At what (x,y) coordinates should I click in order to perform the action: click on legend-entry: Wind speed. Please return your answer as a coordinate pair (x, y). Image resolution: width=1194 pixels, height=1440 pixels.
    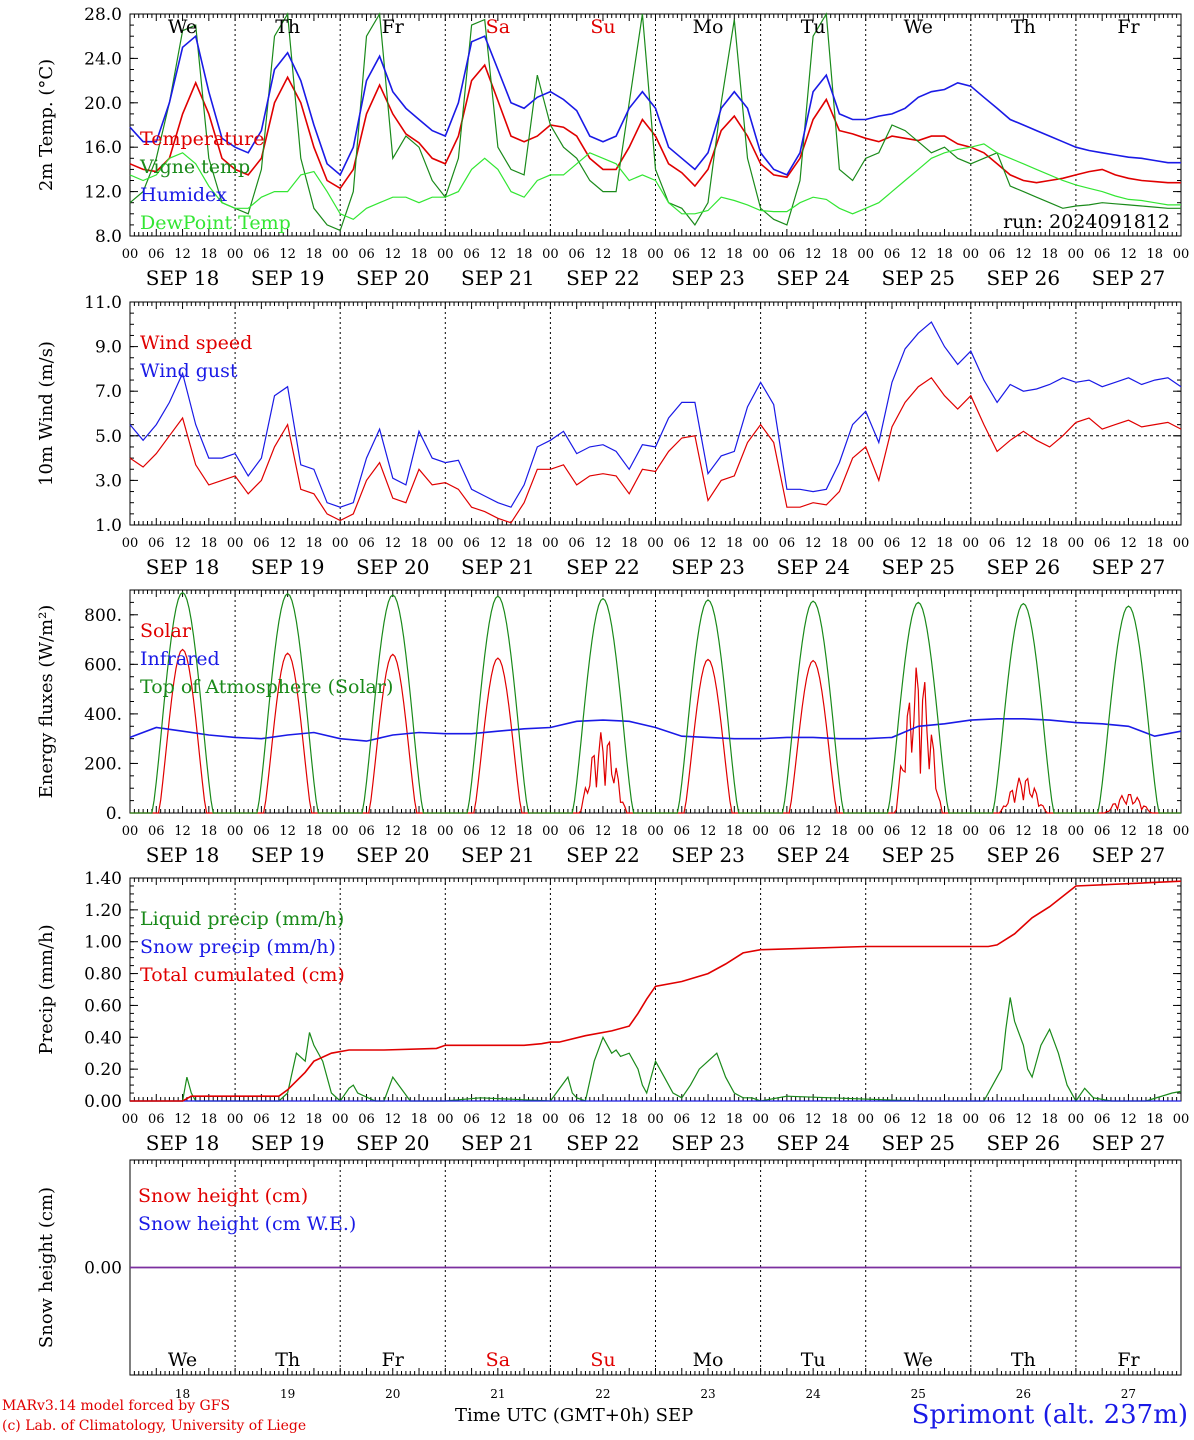
    Looking at the image, I should click on (196, 343).